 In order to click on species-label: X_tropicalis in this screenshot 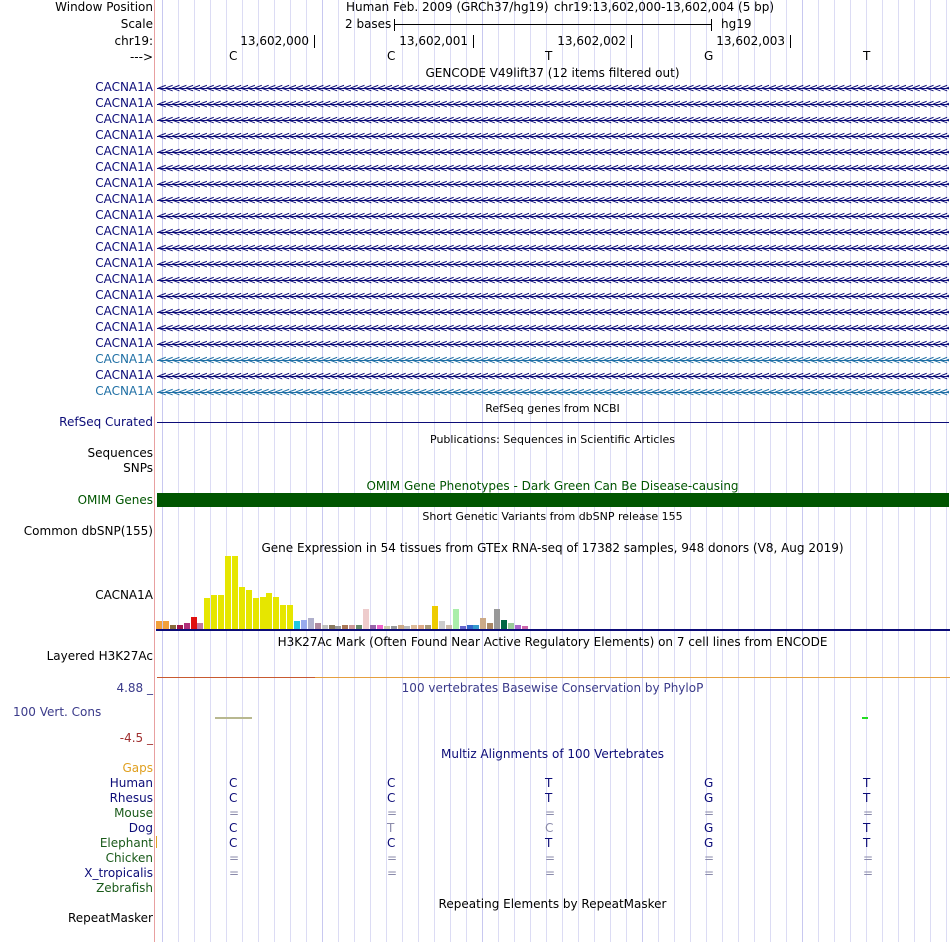, I will do `click(118, 873)`.